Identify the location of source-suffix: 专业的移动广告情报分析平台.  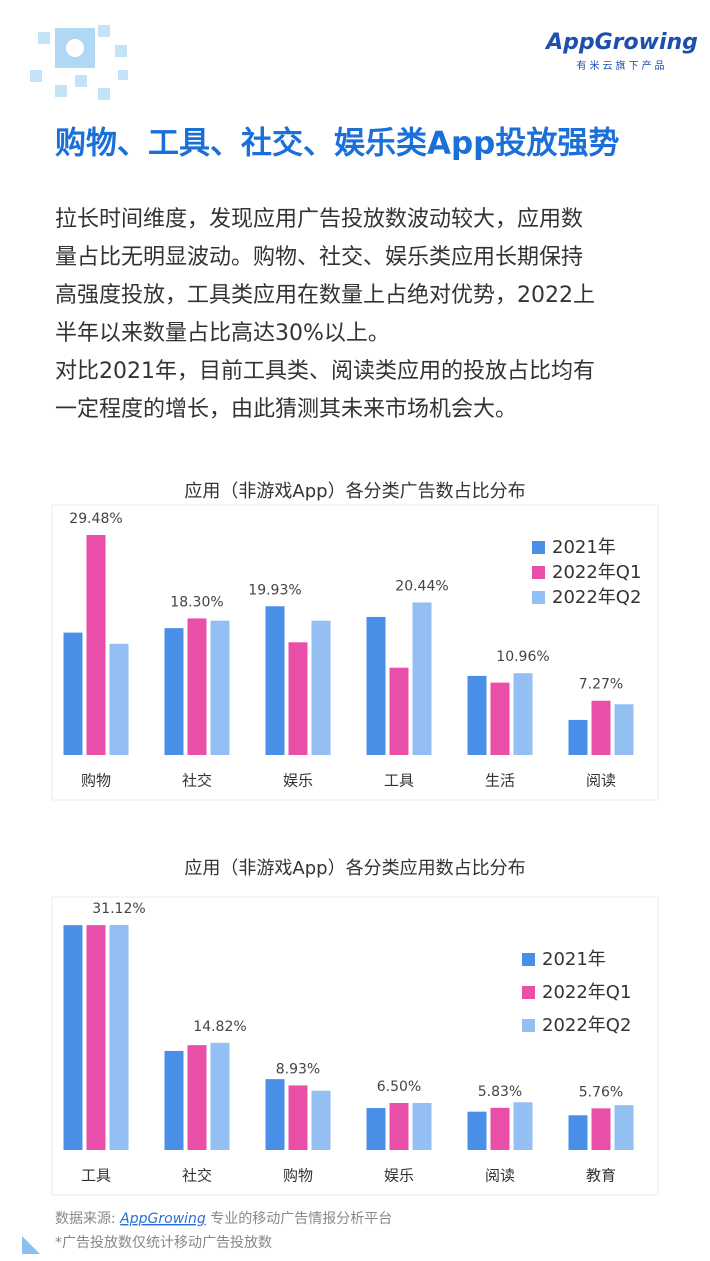
(299, 1219).